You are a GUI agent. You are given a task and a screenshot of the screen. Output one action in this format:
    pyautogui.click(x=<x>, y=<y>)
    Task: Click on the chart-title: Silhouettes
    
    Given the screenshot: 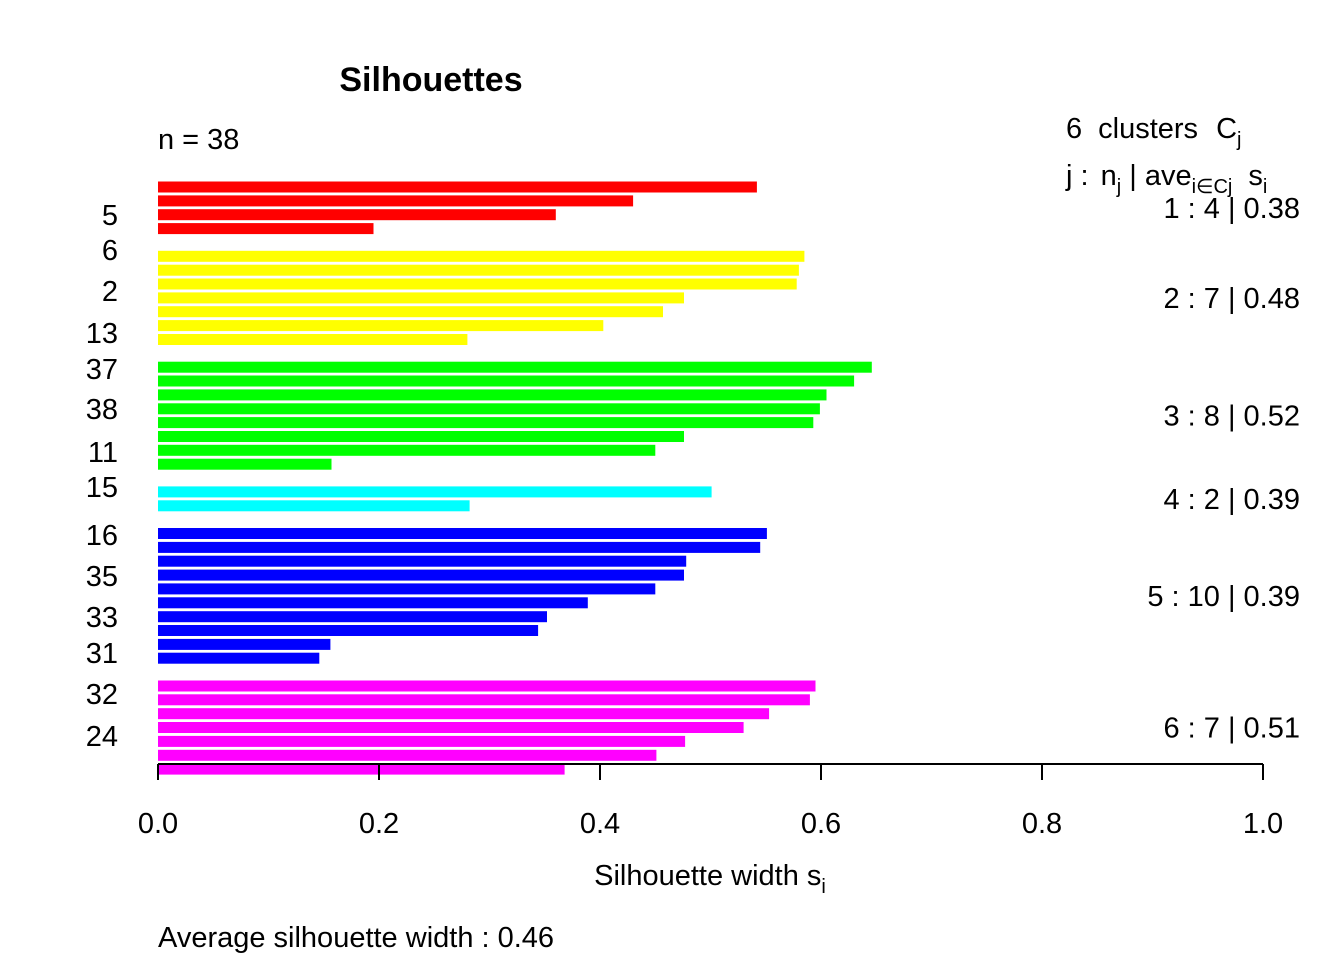 What is the action you would take?
    pyautogui.click(x=430, y=80)
    